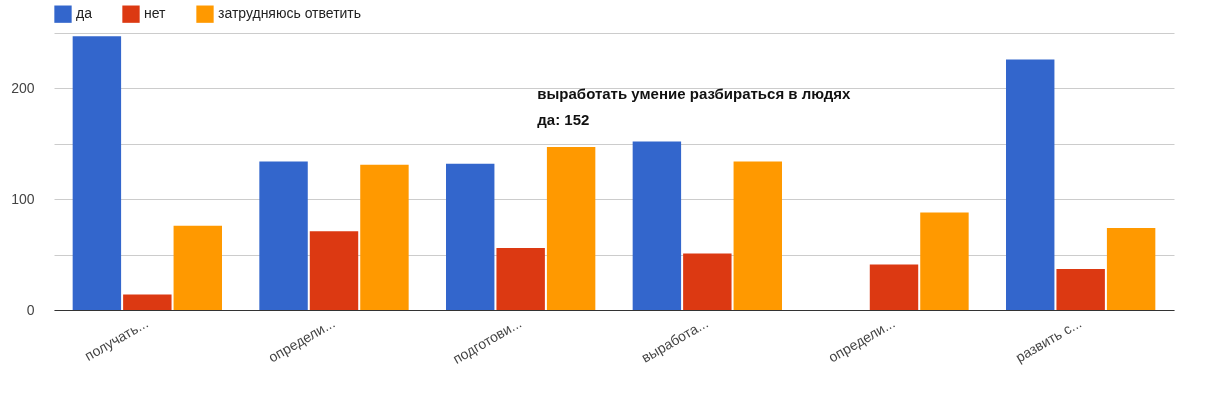 The image size is (1225, 407). What do you see at coordinates (23, 87) in the screenshot?
I see `y-tick-label: 200` at bounding box center [23, 87].